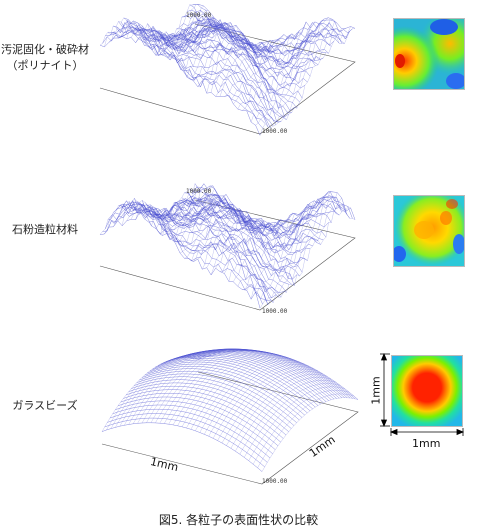 The width and height of the screenshot is (477, 529). I want to click on row2-mesh, so click(227, 246).